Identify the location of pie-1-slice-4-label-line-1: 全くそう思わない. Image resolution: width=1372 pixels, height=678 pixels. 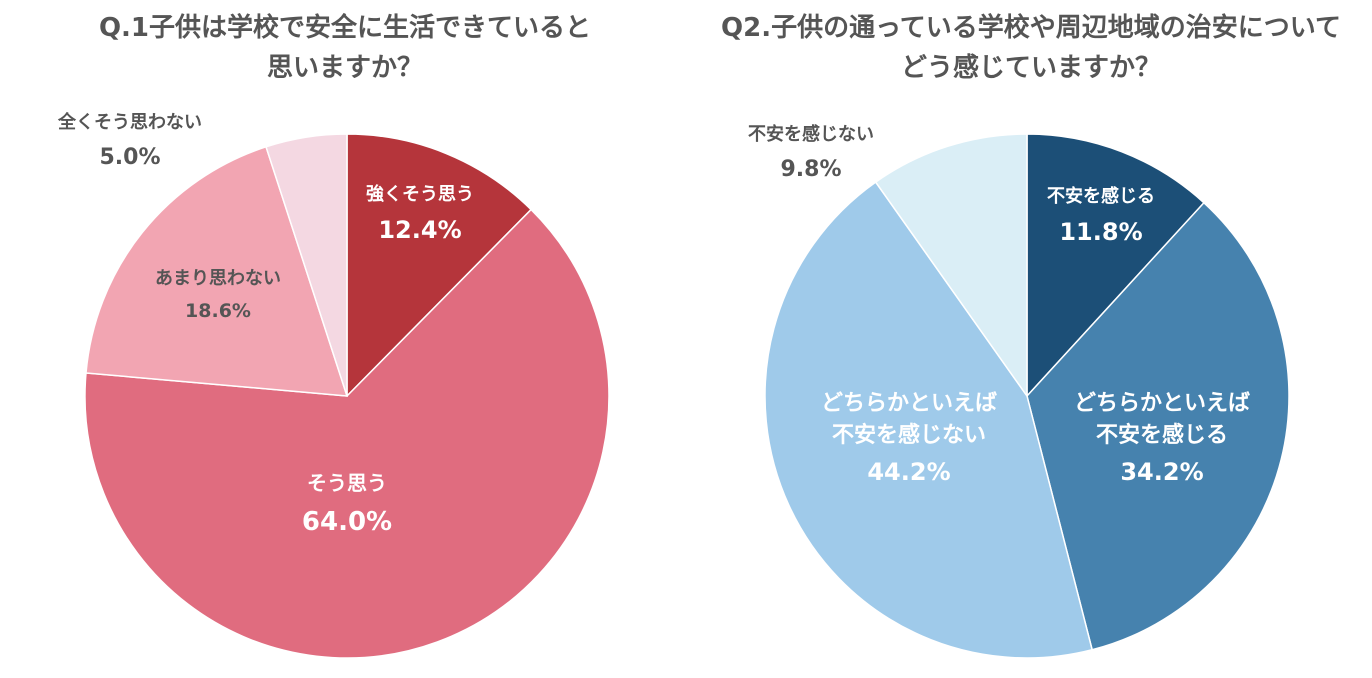
(129, 122).